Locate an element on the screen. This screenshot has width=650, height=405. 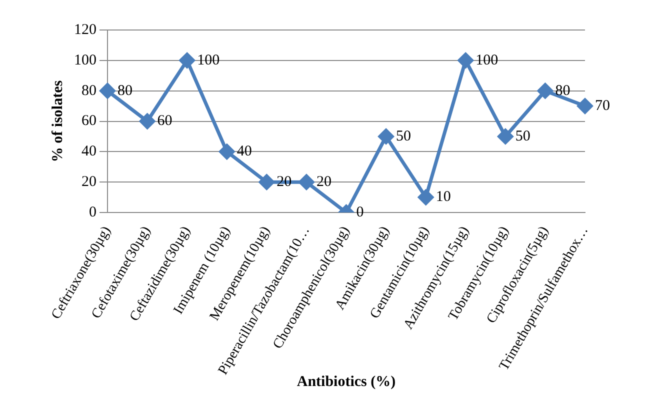
y-tick-label: 100 is located at coordinates (85, 60).